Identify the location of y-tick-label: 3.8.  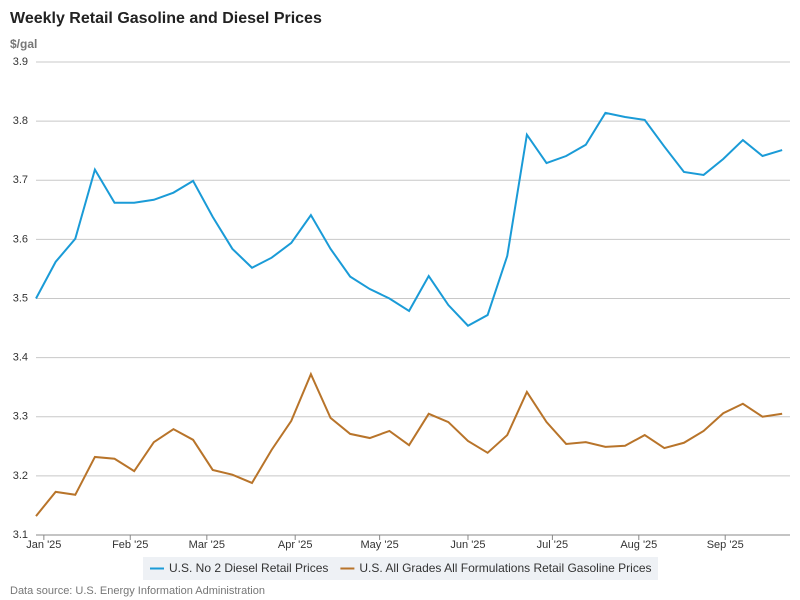
(20, 121).